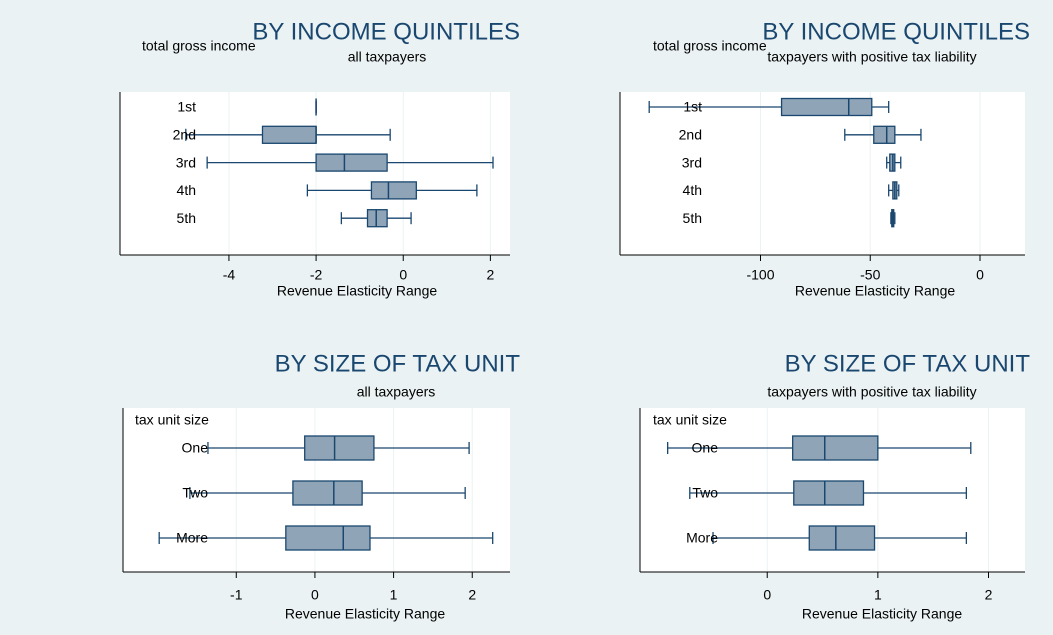 This screenshot has width=1053, height=635. Describe the element at coordinates (229, 275) in the screenshot. I see `x-tick-label: -4` at that location.